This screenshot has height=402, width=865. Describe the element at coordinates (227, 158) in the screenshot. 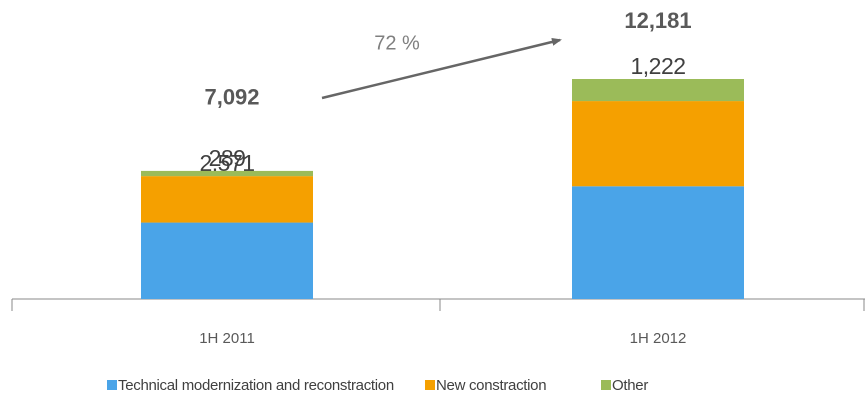

I see `value-label: 289` at that location.